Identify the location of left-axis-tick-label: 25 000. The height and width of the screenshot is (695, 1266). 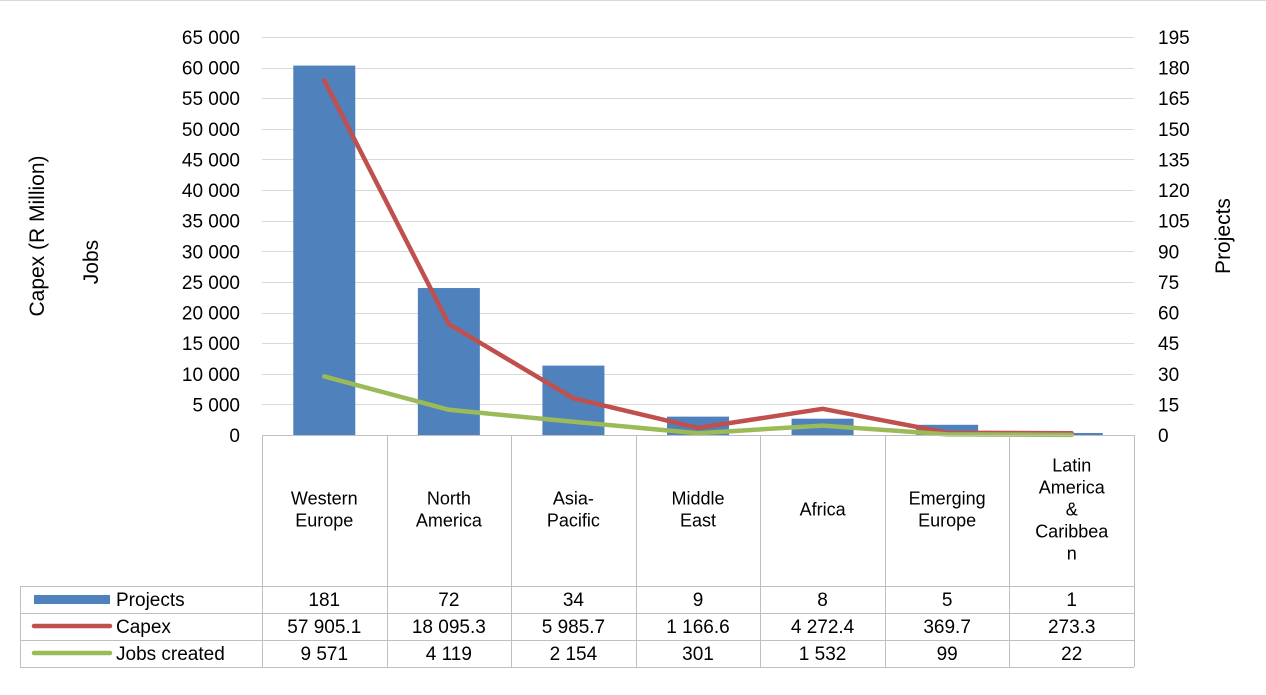
(211, 283).